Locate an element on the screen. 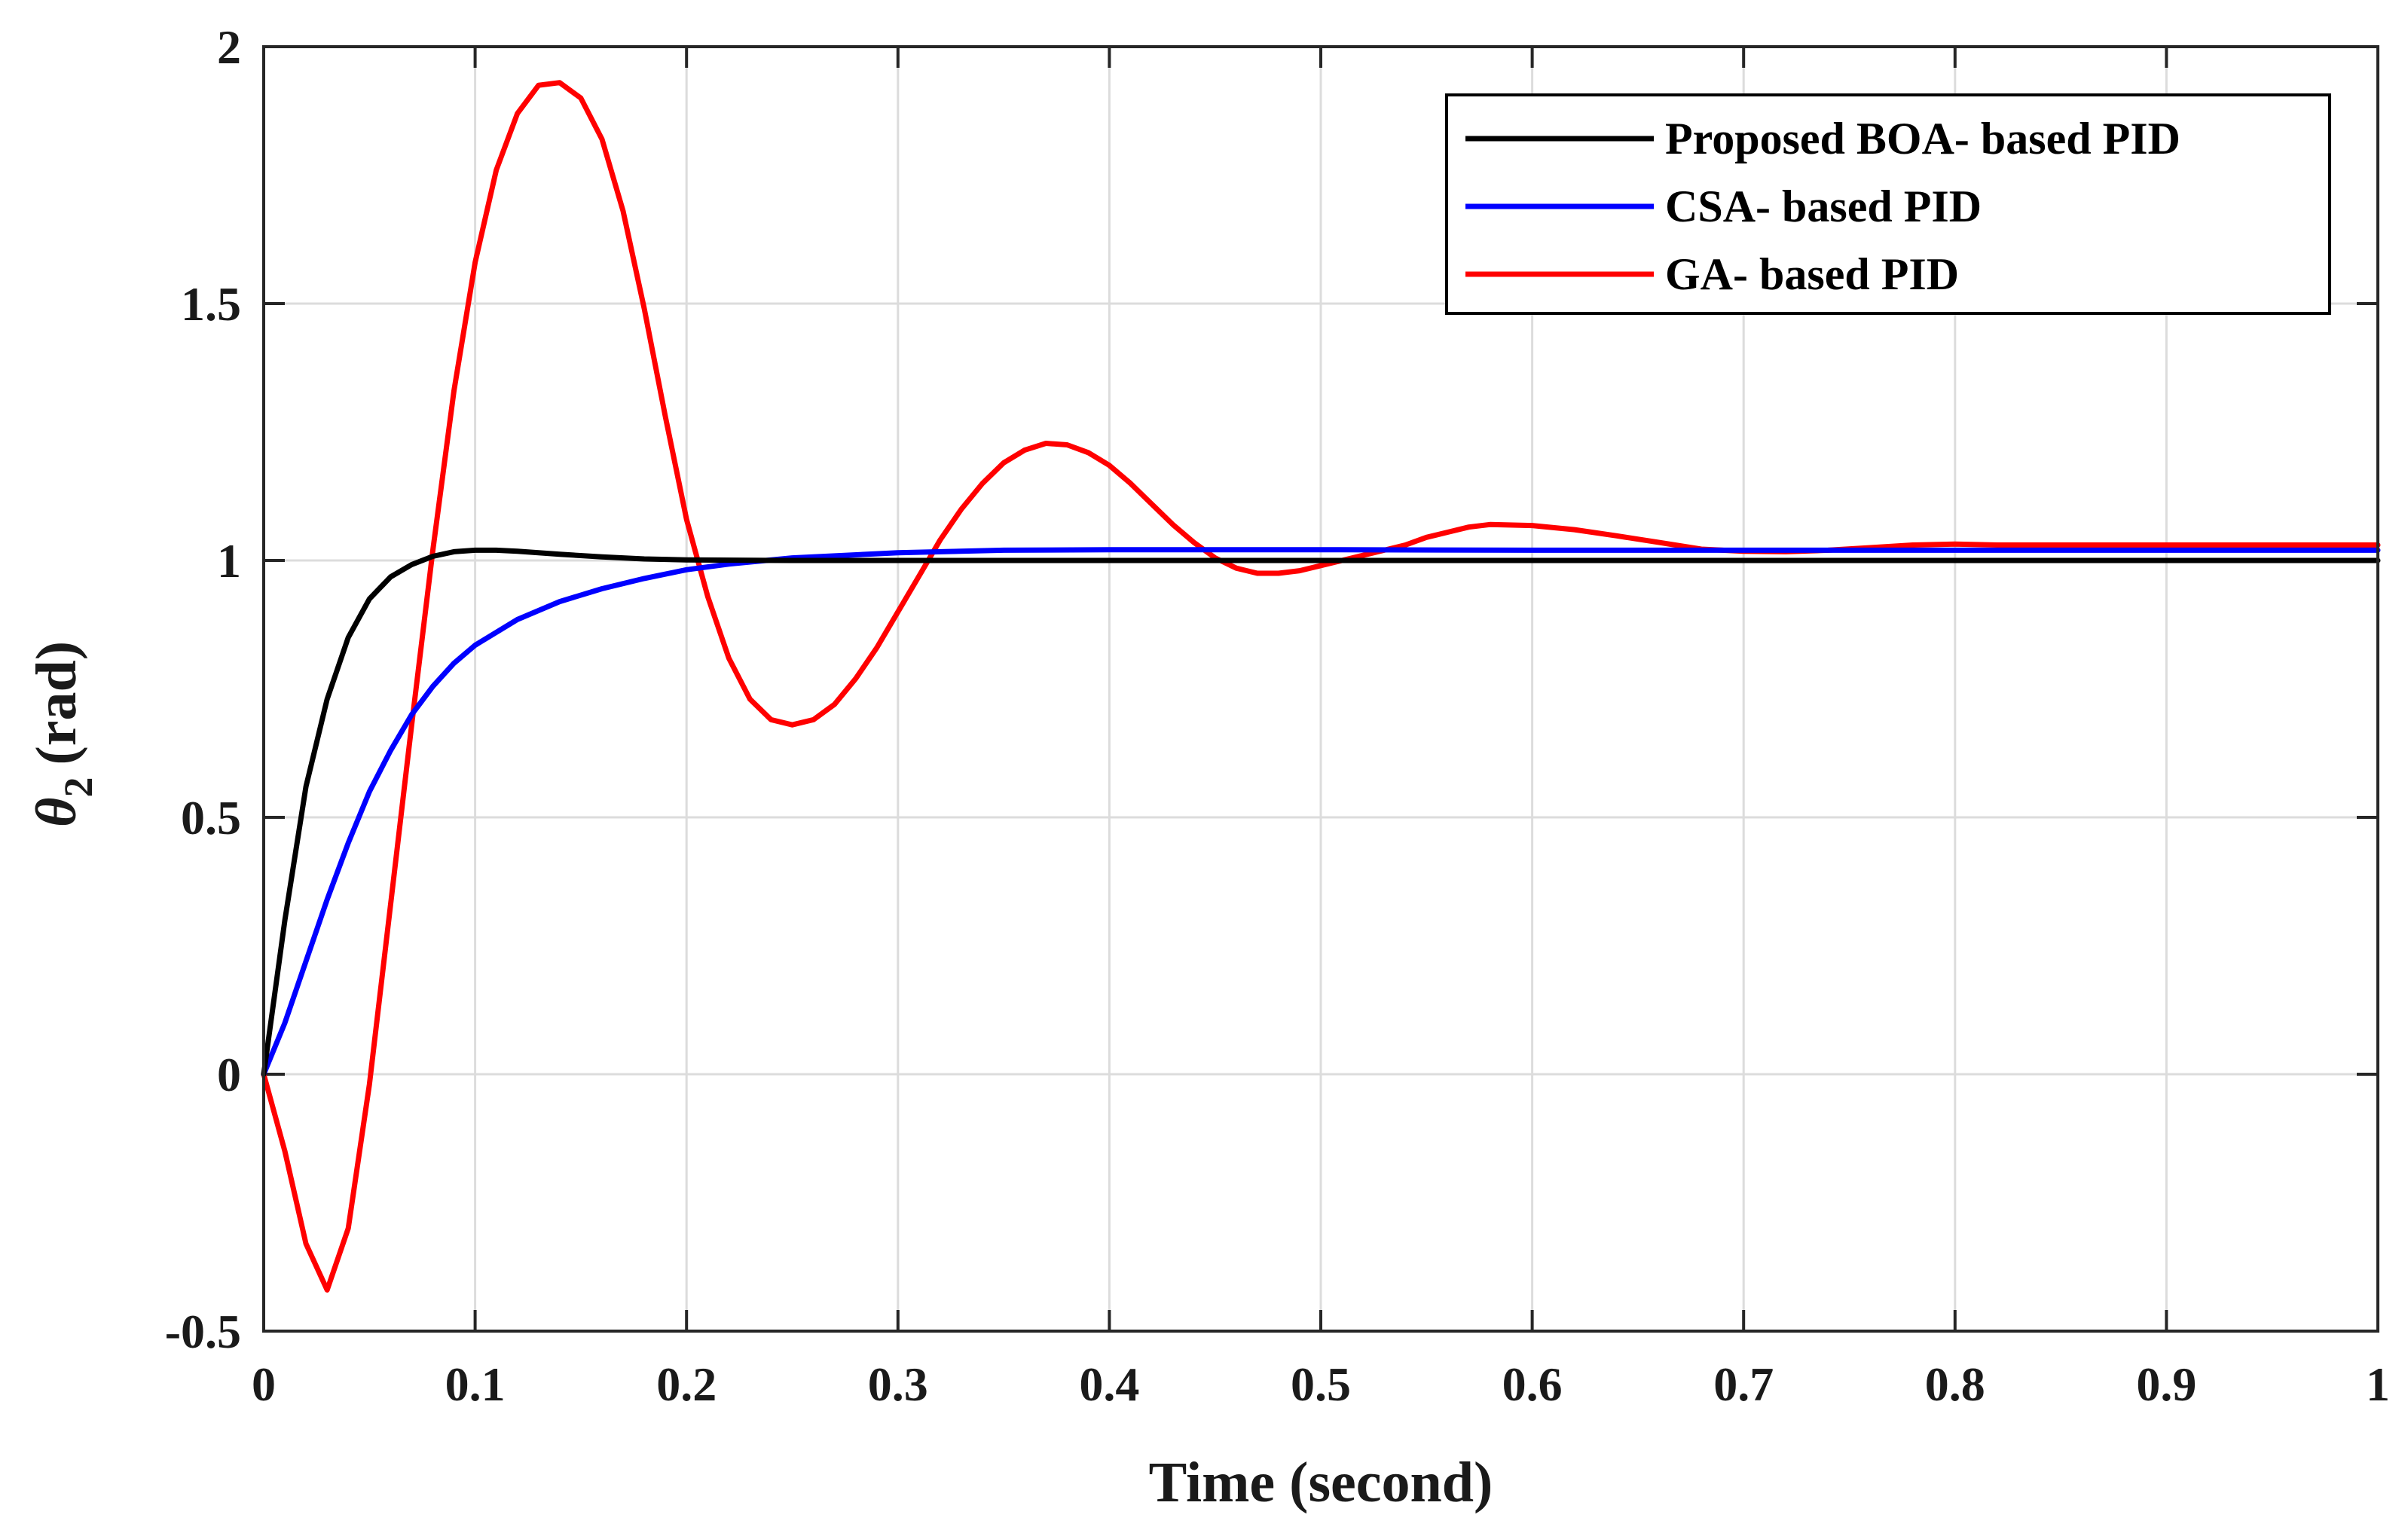 The width and height of the screenshot is (2408, 1536). x-tick-label: 0.3 is located at coordinates (898, 1384).